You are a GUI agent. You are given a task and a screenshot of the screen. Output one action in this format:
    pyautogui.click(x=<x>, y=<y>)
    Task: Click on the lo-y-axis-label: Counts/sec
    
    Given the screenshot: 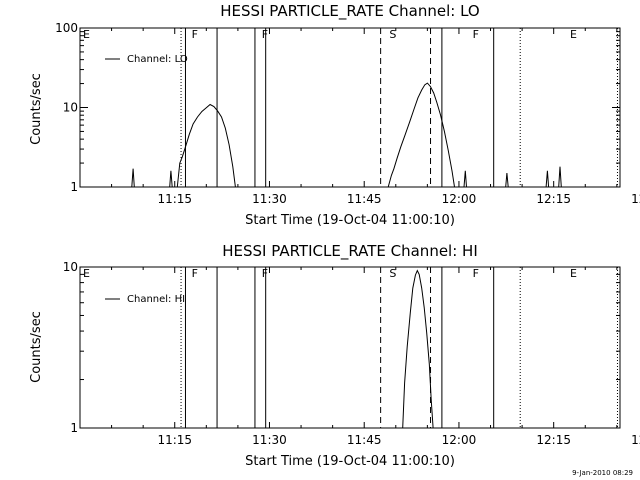 What is the action you would take?
    pyautogui.click(x=36, y=109)
    